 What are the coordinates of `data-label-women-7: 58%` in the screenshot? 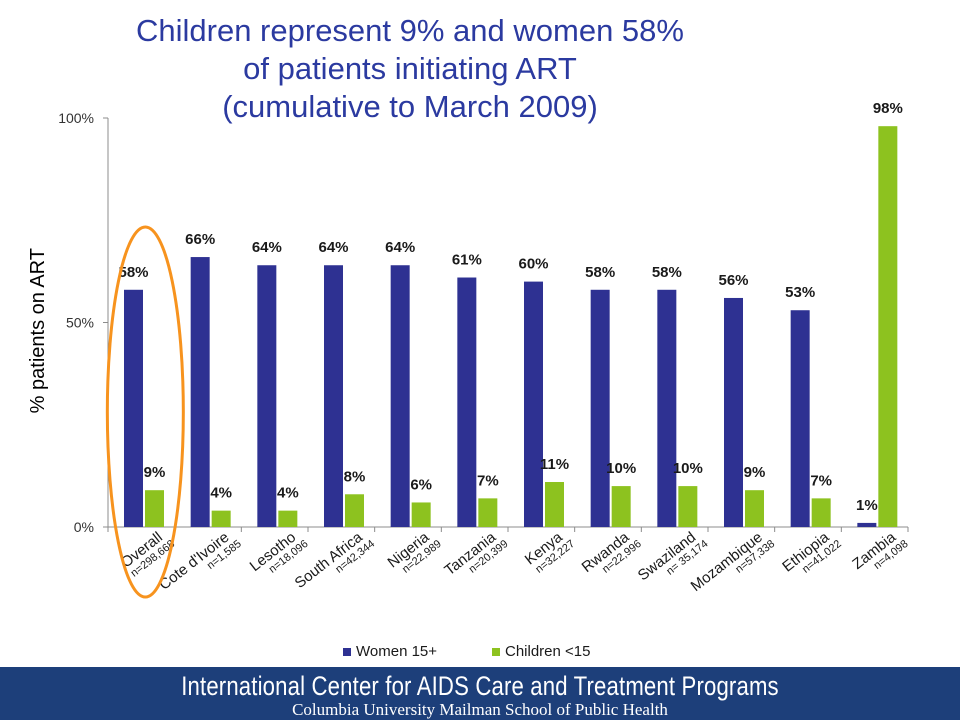 It's located at (600, 272).